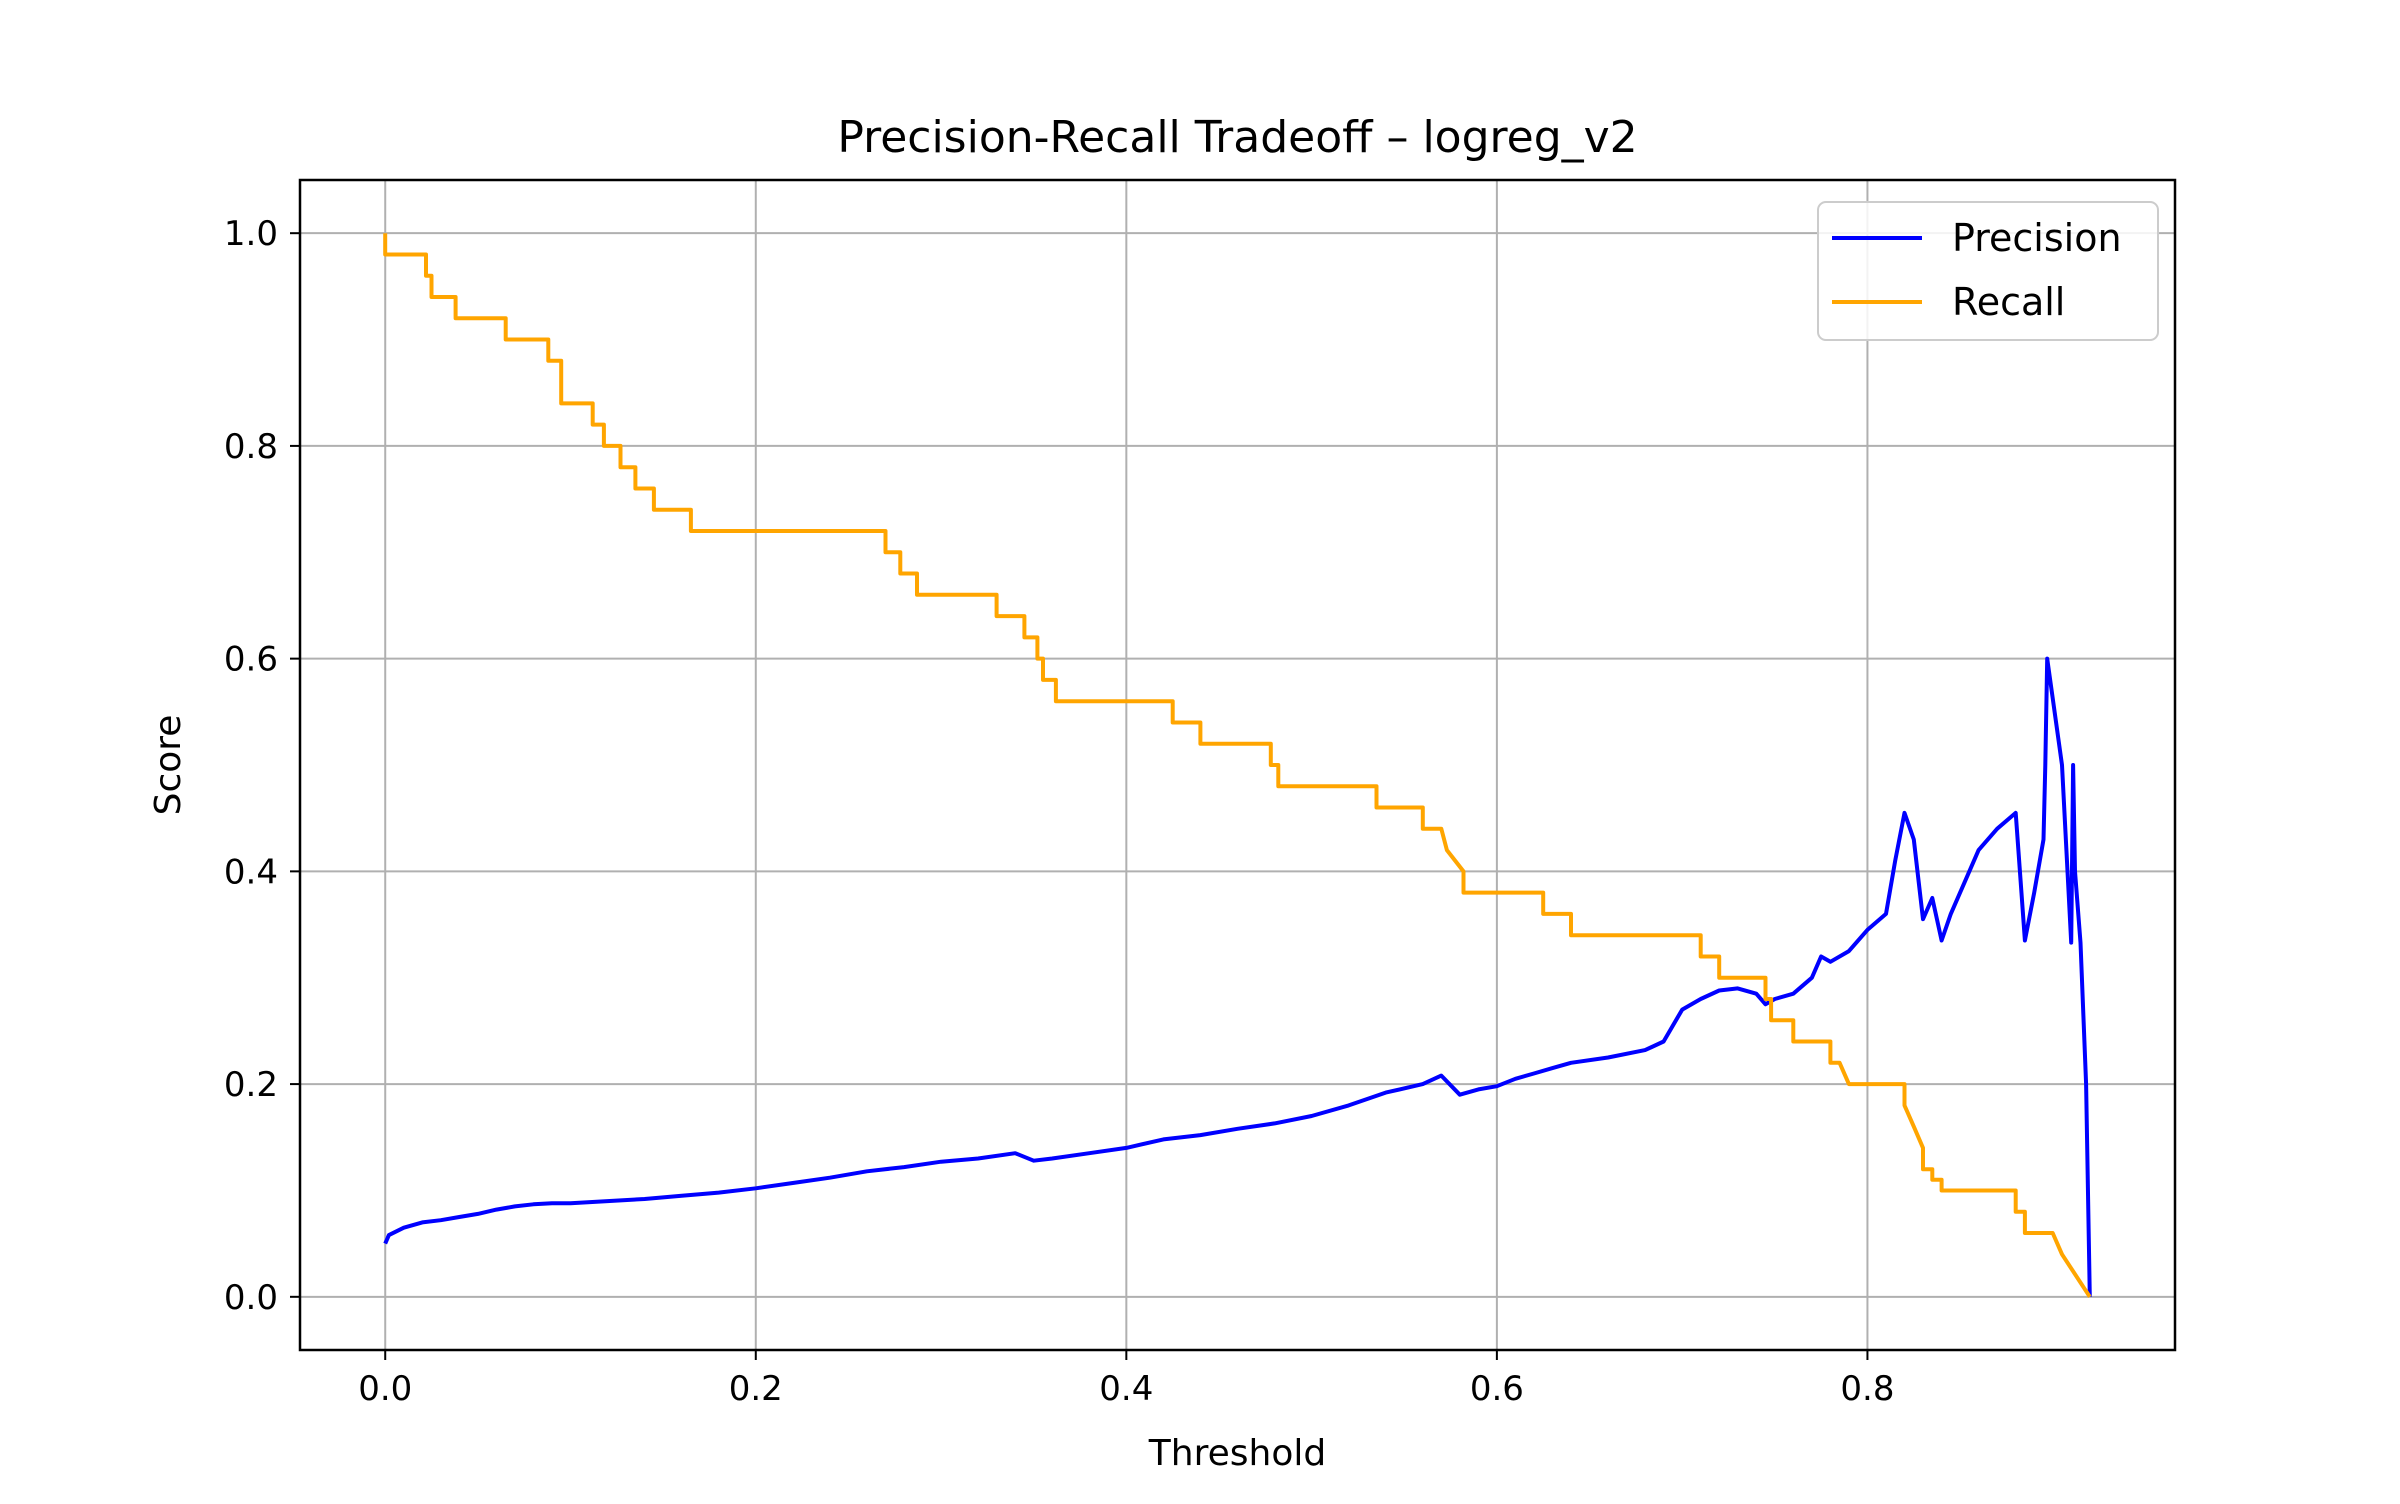 The image size is (2400, 1504). What do you see at coordinates (251, 1085) in the screenshot?
I see `y-tick-label: 0.2` at bounding box center [251, 1085].